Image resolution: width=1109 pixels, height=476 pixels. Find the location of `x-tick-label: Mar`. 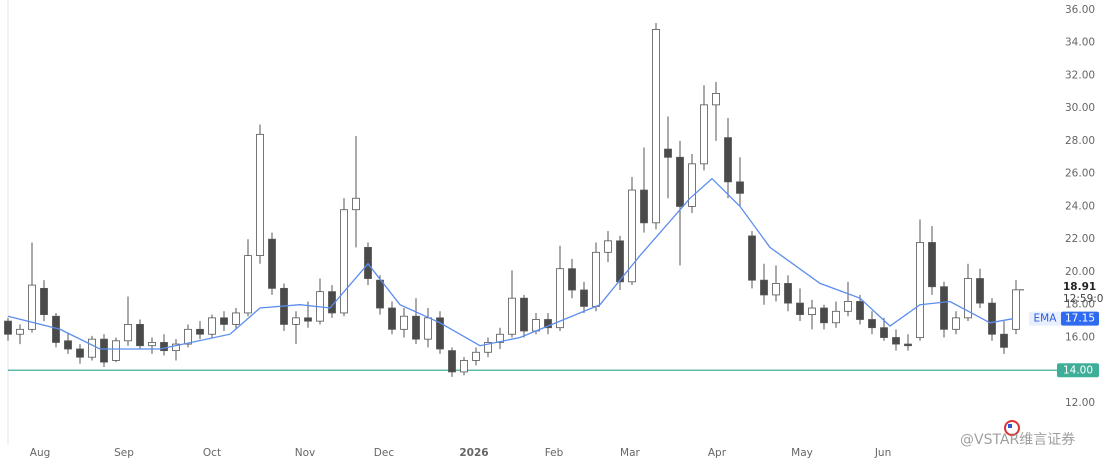

x-tick-label: Mar is located at coordinates (630, 453).